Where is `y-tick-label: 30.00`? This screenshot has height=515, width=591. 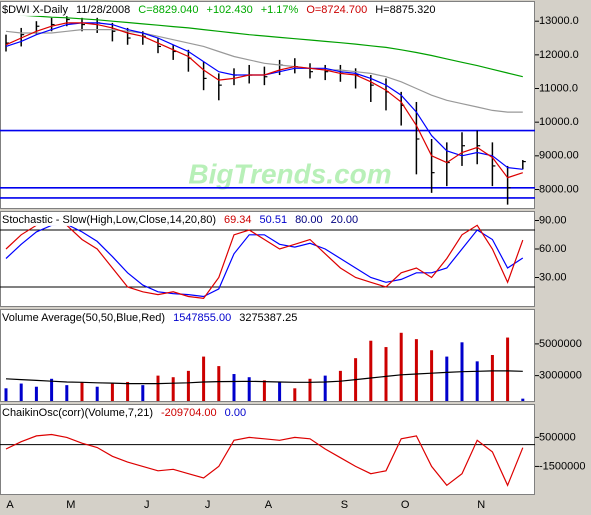
y-tick-label: 30.00 is located at coordinates (553, 277).